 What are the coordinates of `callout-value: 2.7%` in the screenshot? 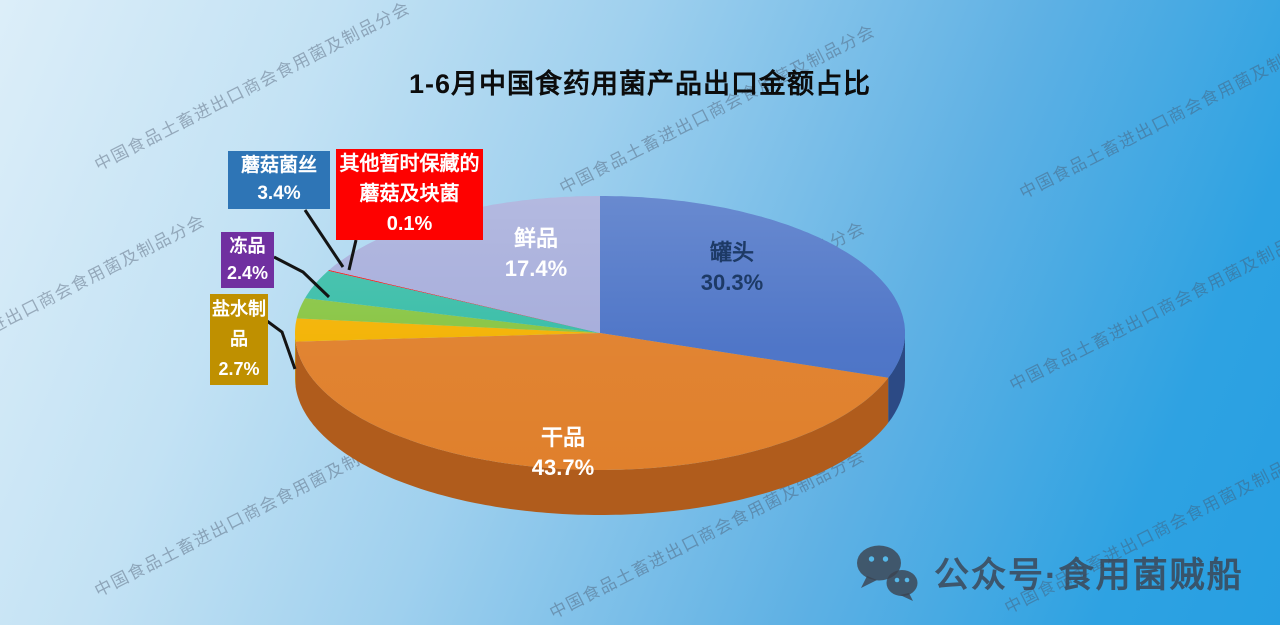 It's located at (239, 369).